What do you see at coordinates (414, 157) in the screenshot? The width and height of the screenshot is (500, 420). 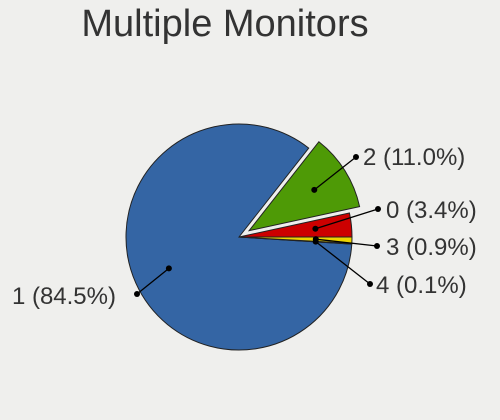 I see `slice-label-2: 2 (11.0%)` at bounding box center [414, 157].